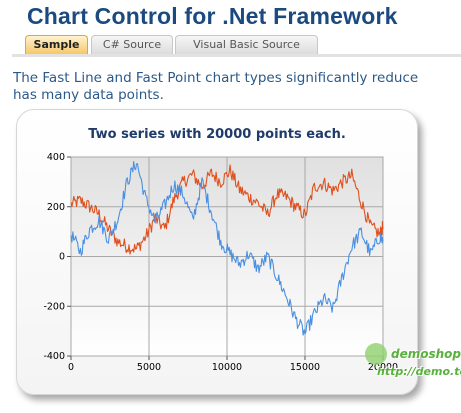 The image size is (461, 413). I want to click on x-axis-ticks: 0 5000 10000 15000 20000, so click(233, 364).